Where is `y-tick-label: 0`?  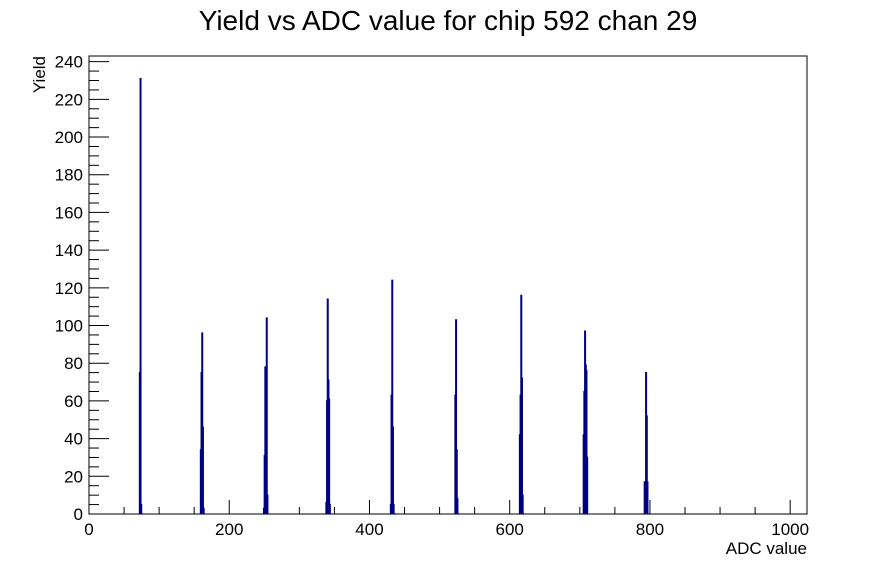
y-tick-label: 0 is located at coordinates (78, 514).